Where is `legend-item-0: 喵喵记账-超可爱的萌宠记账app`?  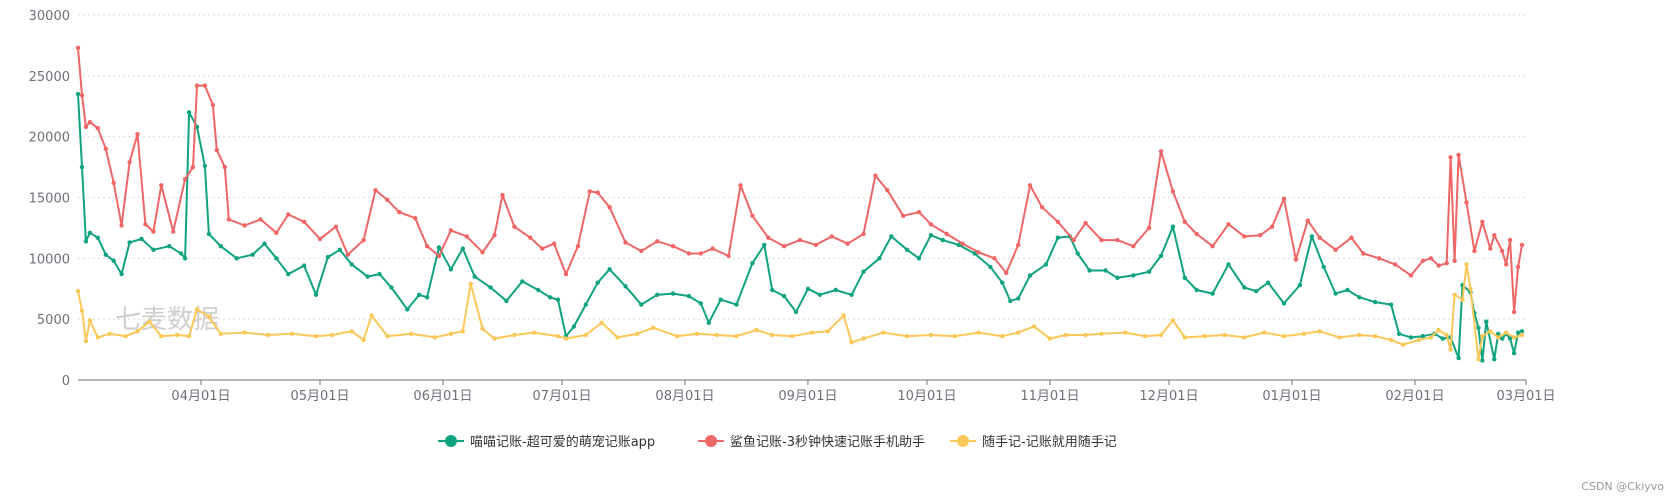 legend-item-0: 喵喵记账-超可爱的萌宠记账app is located at coordinates (546, 442).